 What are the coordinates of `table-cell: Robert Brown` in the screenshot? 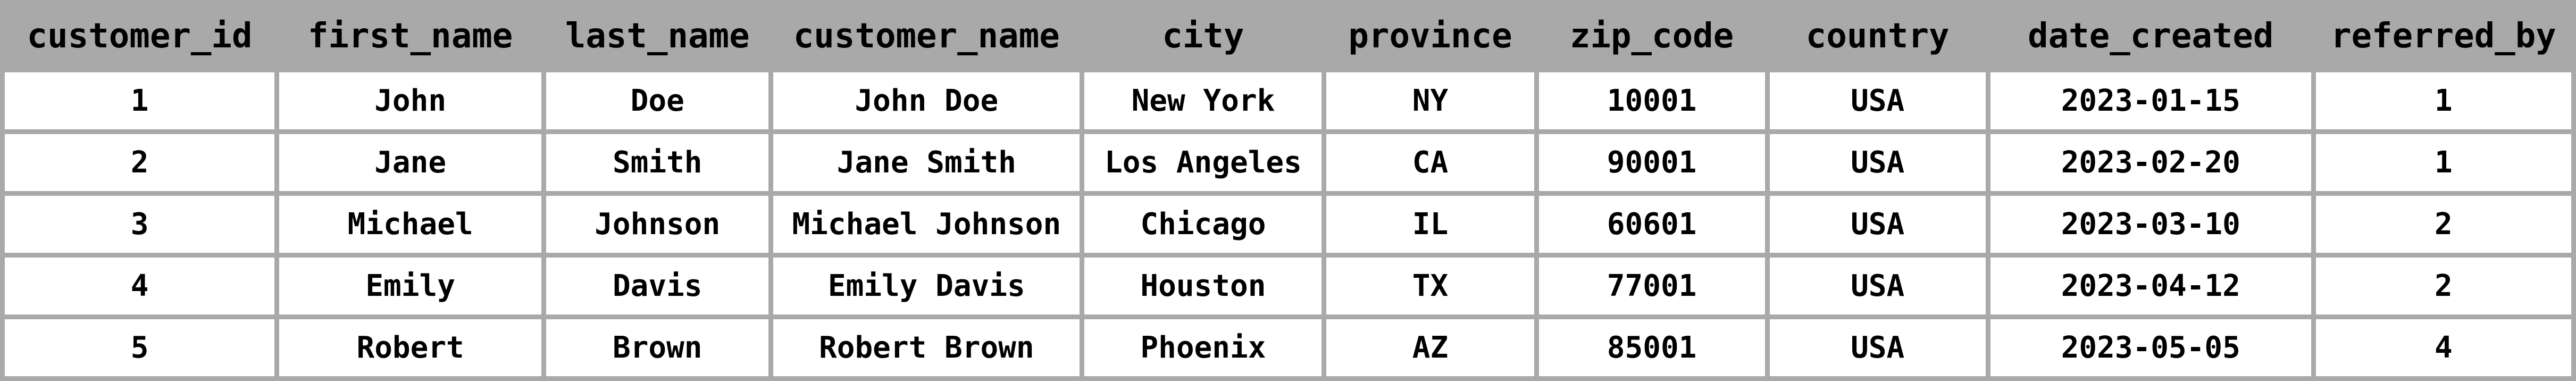 It's located at (926, 347).